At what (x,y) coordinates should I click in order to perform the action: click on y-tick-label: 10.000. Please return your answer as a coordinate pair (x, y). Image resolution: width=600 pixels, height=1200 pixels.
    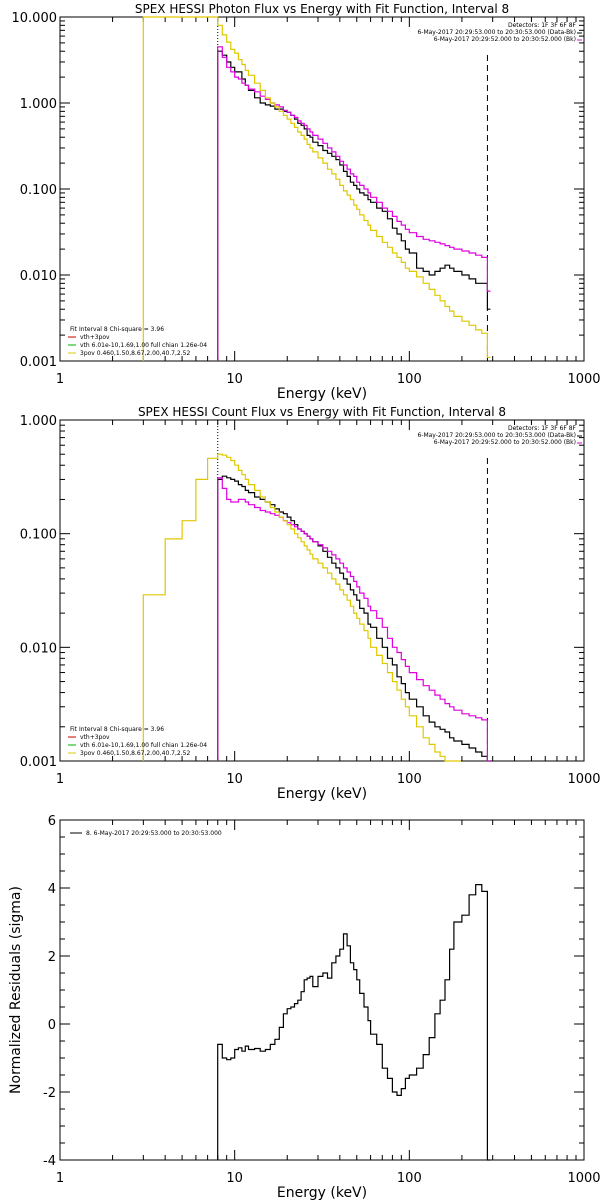
    Looking at the image, I should click on (35, 18).